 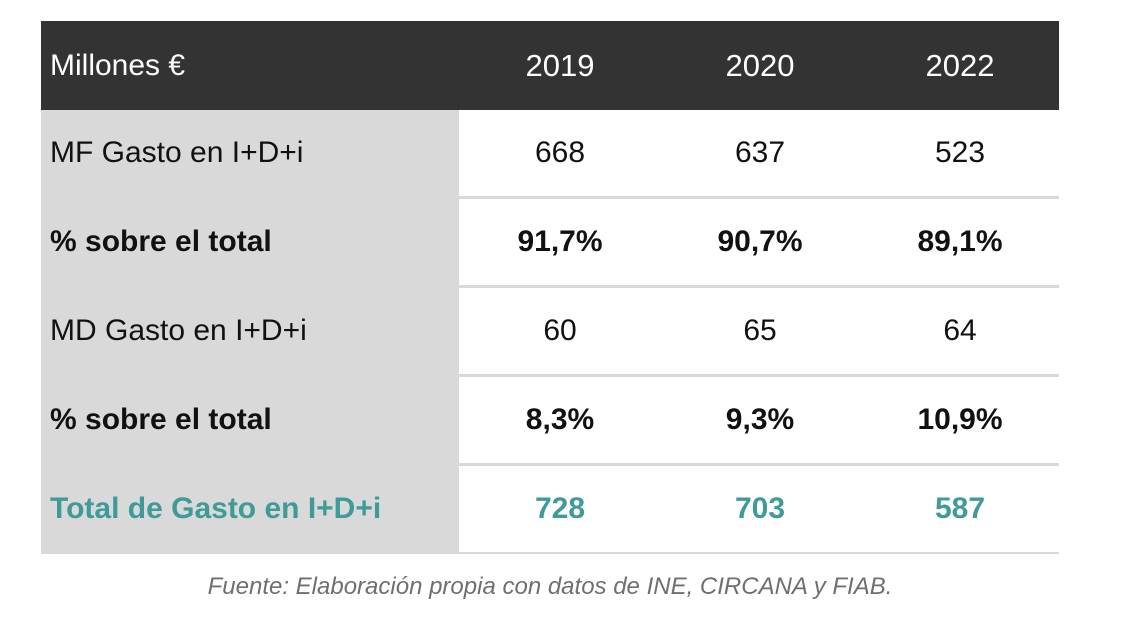 What do you see at coordinates (560, 330) in the screenshot?
I see `row-value: 60` at bounding box center [560, 330].